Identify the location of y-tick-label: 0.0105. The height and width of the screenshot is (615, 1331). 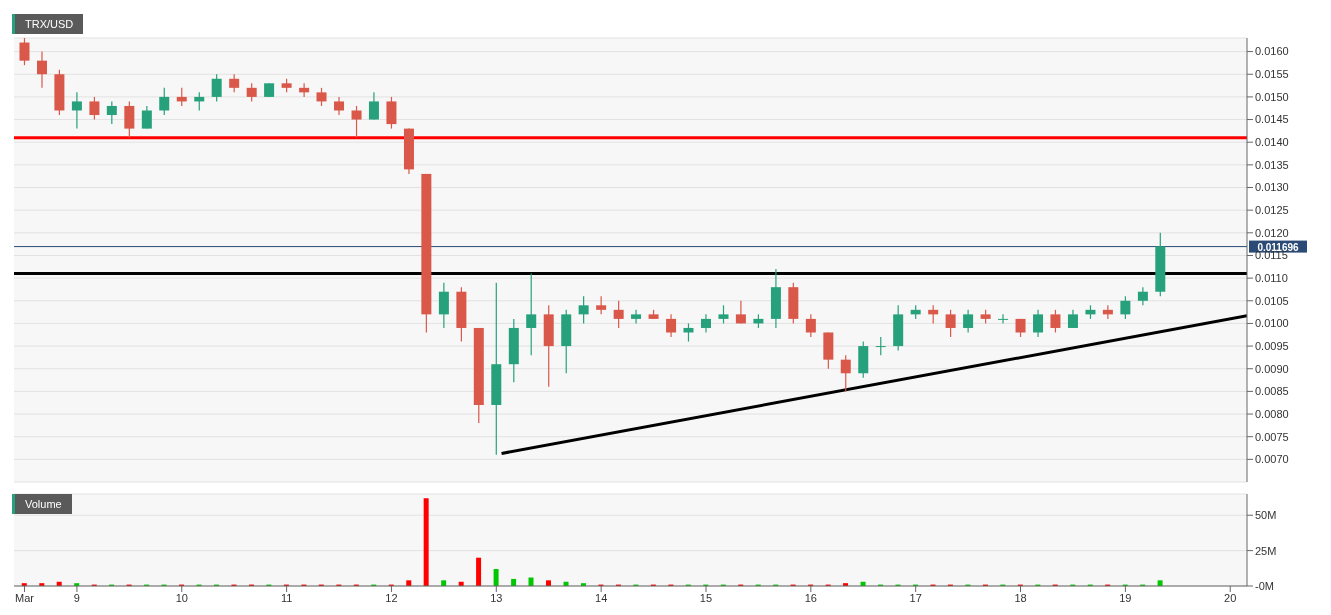
(1272, 300).